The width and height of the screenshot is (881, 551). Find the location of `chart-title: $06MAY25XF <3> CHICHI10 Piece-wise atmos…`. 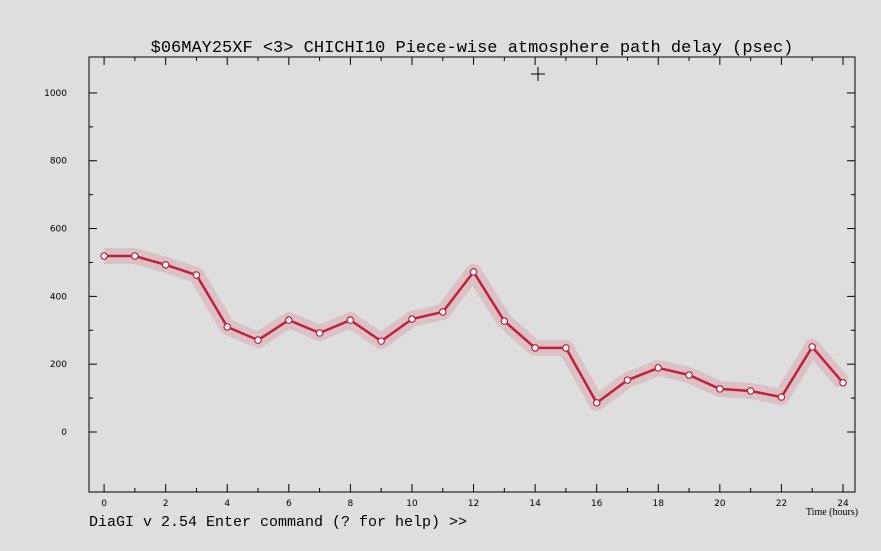

chart-title: $06MAY25XF <3> CHICHI10 Piece-wise atmos… is located at coordinates (472, 48).